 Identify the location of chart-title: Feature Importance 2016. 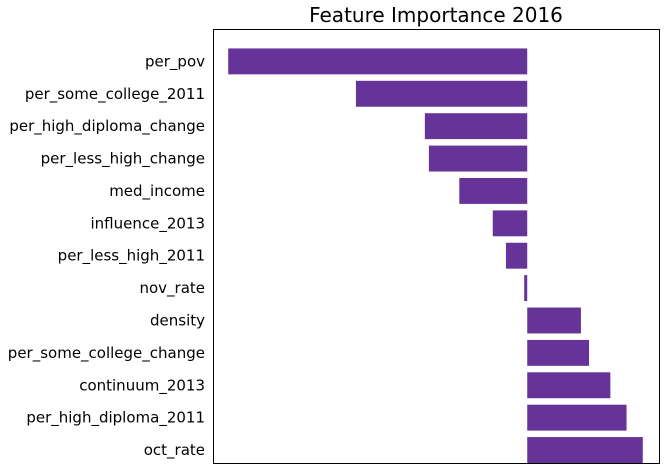
(436, 15).